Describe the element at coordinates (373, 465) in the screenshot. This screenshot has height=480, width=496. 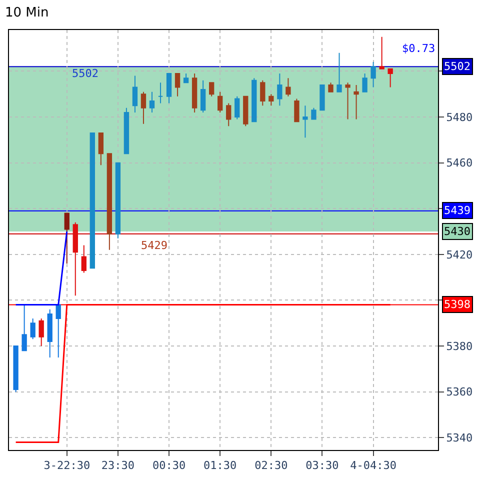
I see `x-tick-label: 4-04:30` at that location.